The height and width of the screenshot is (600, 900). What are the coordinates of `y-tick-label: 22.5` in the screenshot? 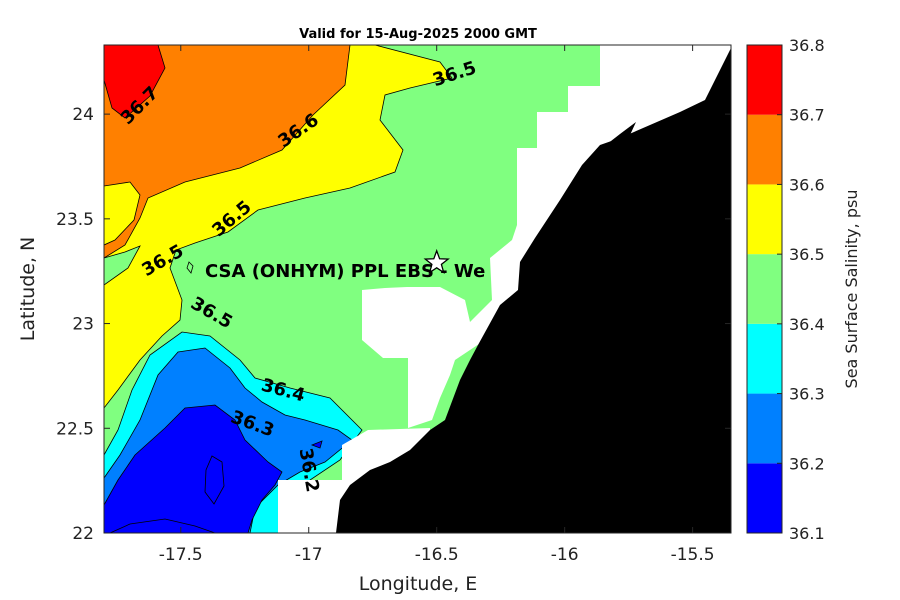 It's located at (75, 429).